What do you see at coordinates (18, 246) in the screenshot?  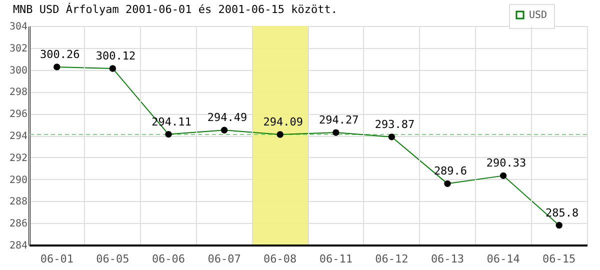 I see `y-tick-label: 284` at bounding box center [18, 246].